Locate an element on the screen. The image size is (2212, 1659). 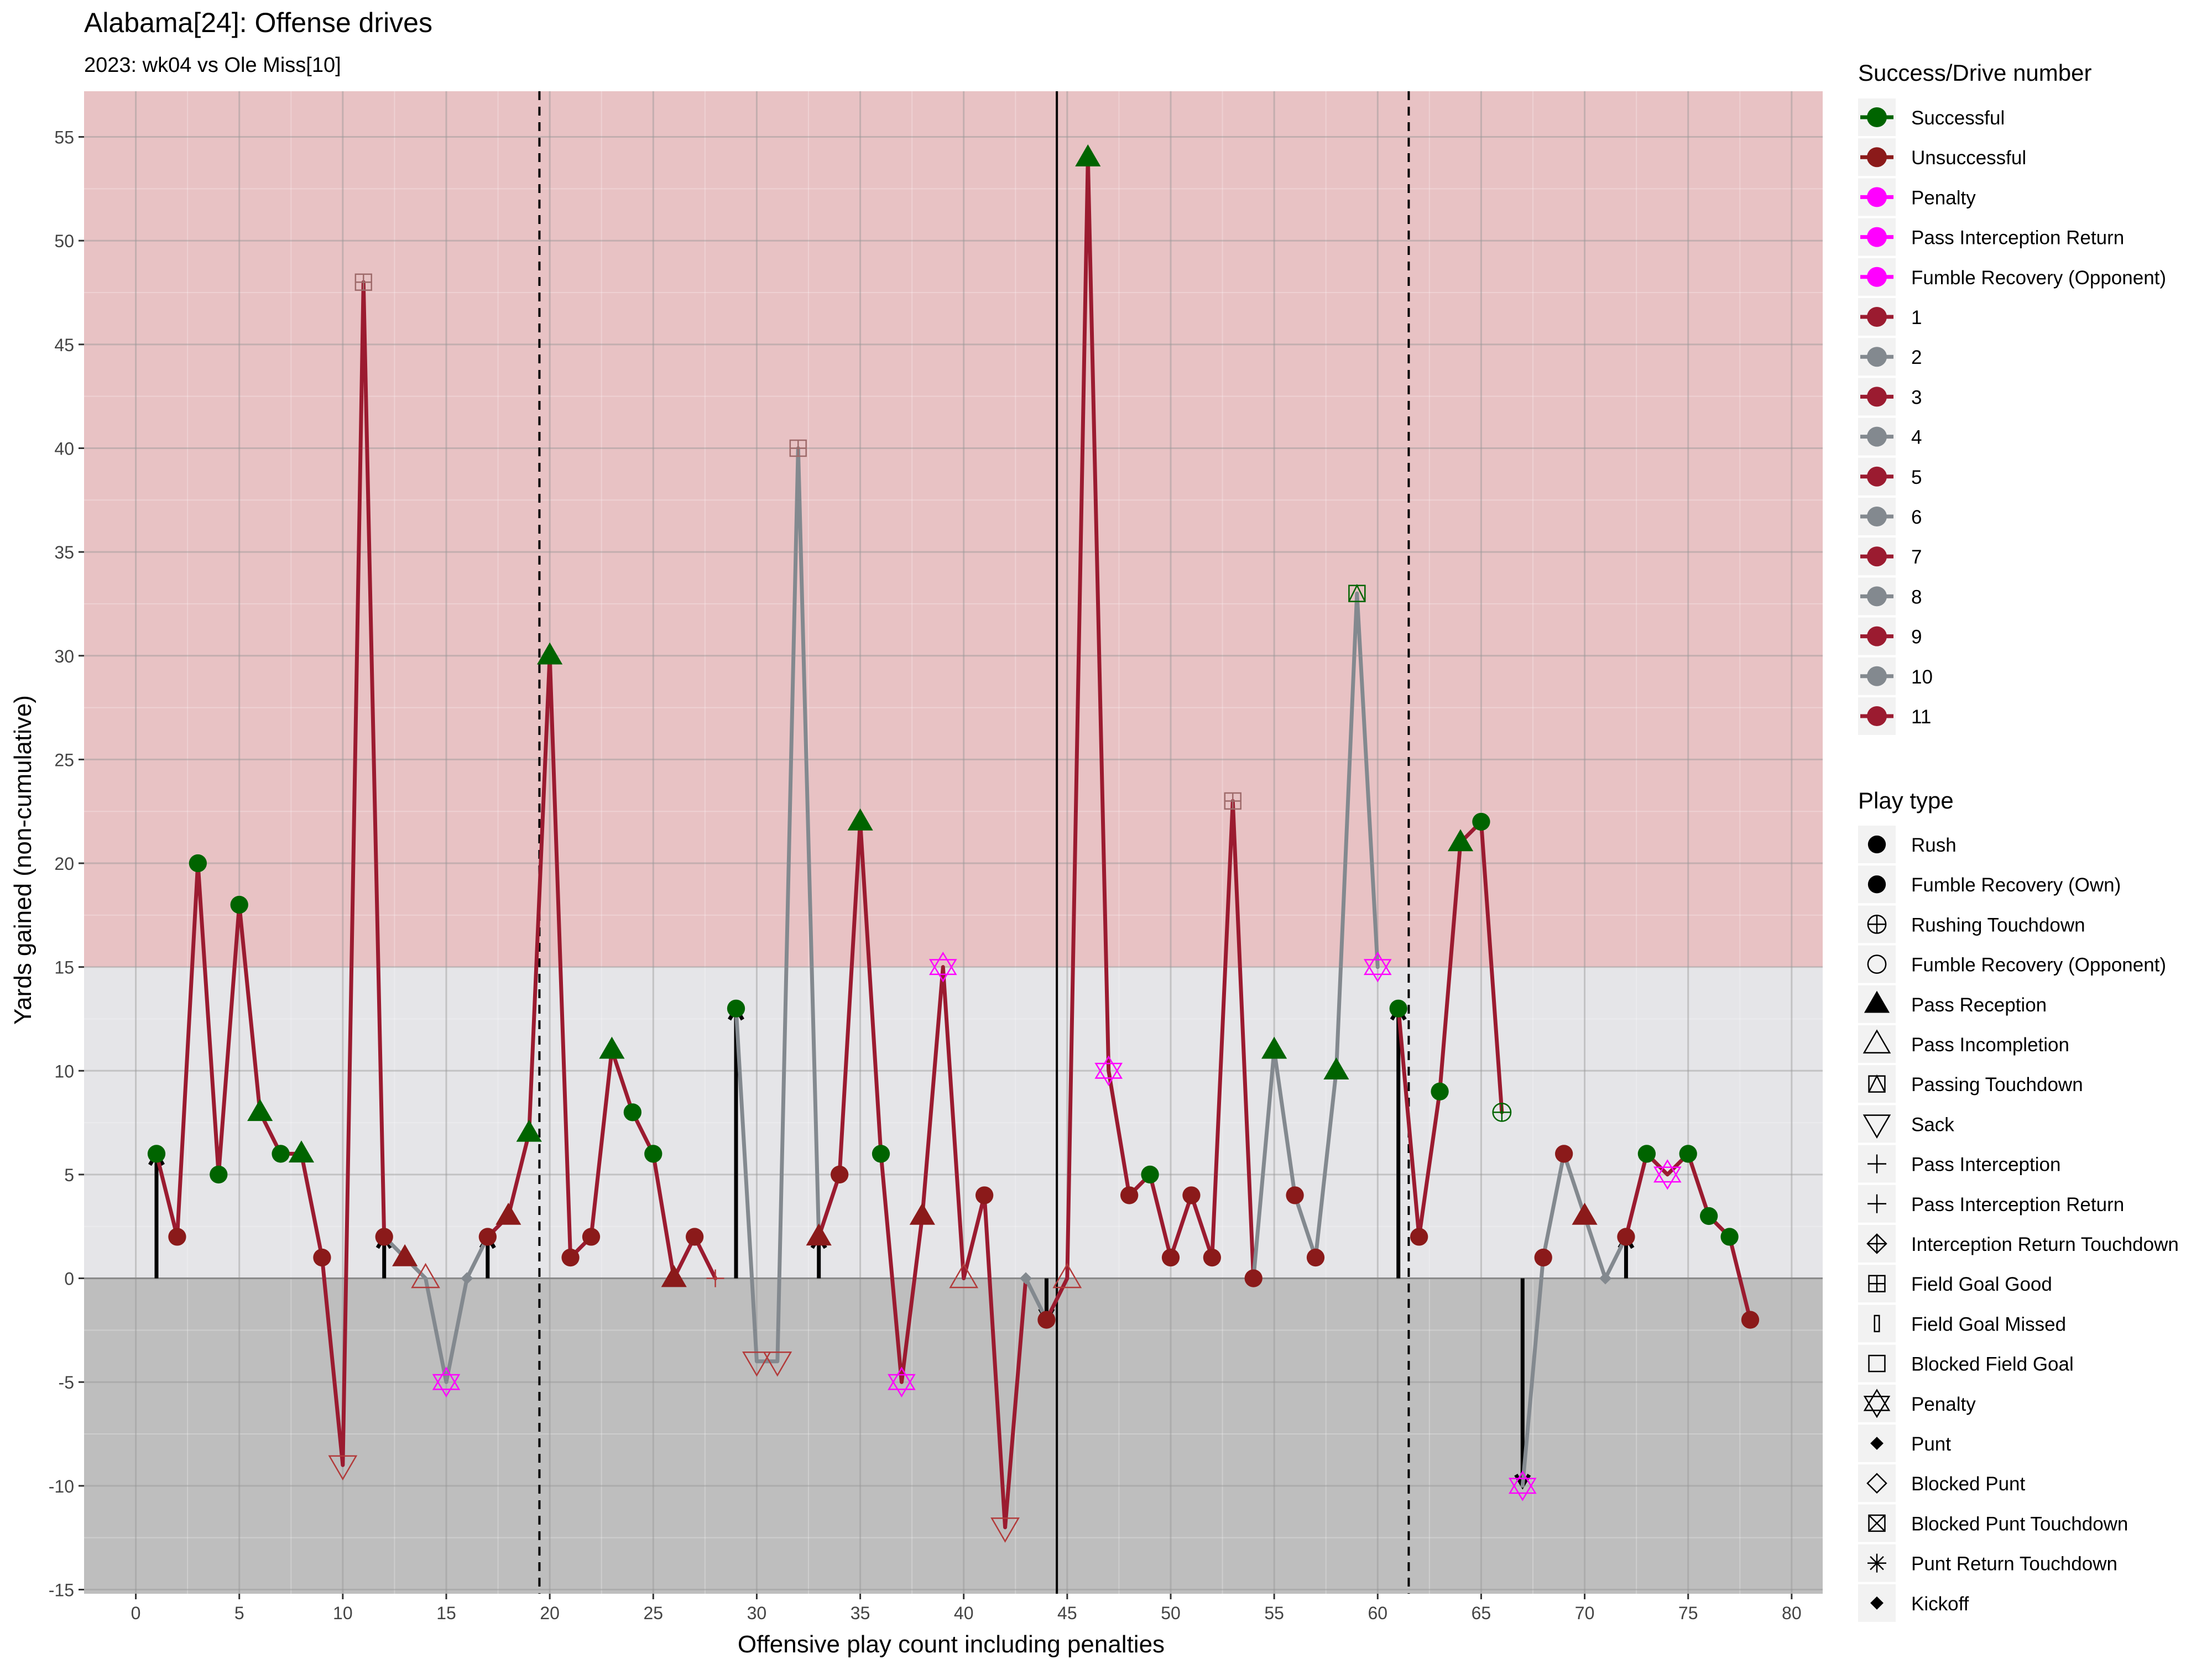
y-tick-label: 20 is located at coordinates (64, 864).